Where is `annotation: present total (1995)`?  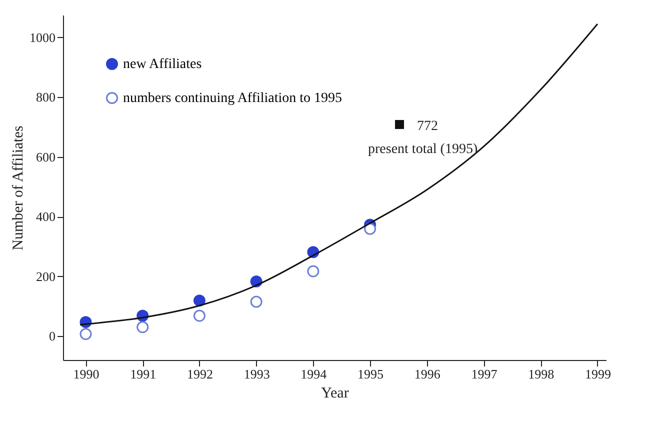
annotation: present total (1995) is located at coordinates (423, 149).